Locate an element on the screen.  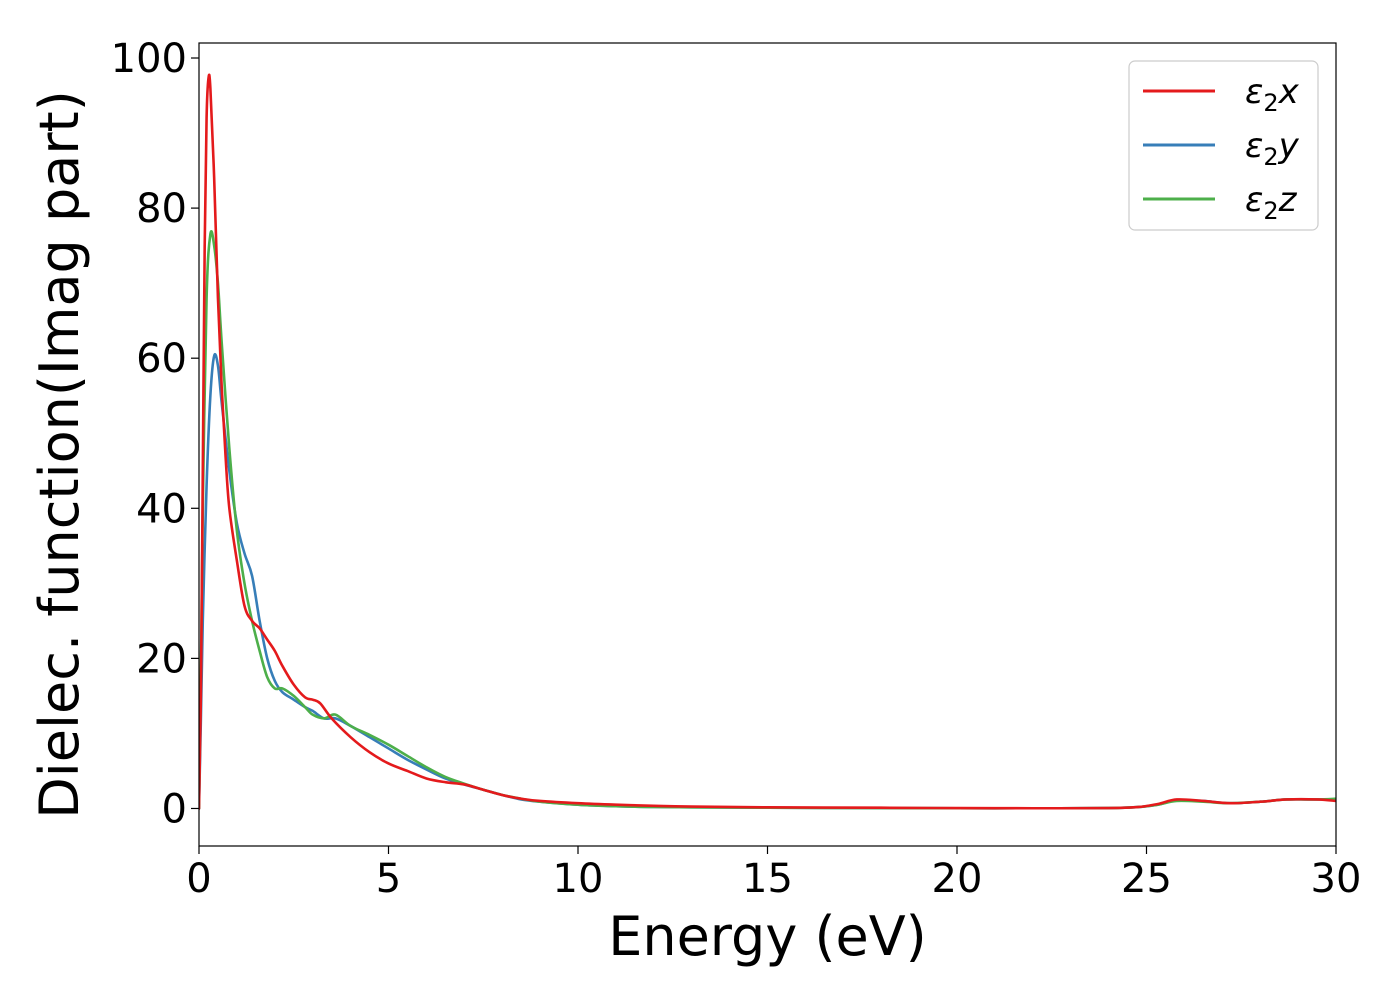
legend: ε2x ε2y ε2z is located at coordinates (1223, 145).